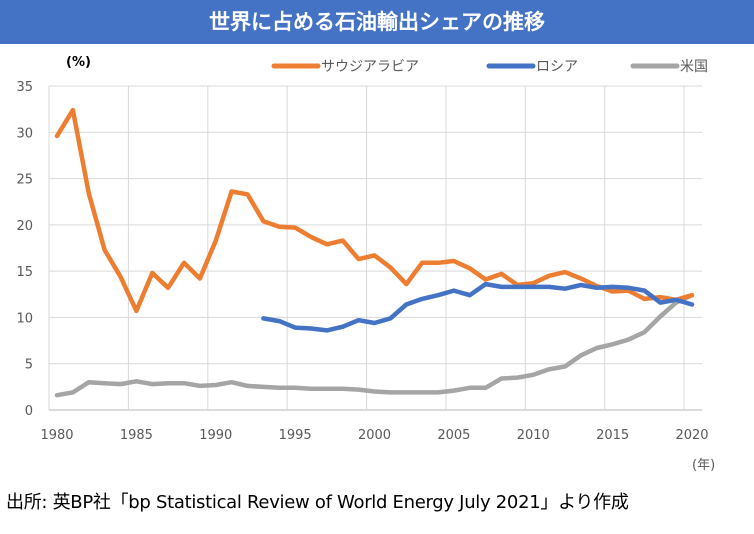 This screenshot has height=534, width=754. Describe the element at coordinates (24, 249) in the screenshot. I see `y-axis-ticks: 0 5 10 15 20 25 30 35` at that location.